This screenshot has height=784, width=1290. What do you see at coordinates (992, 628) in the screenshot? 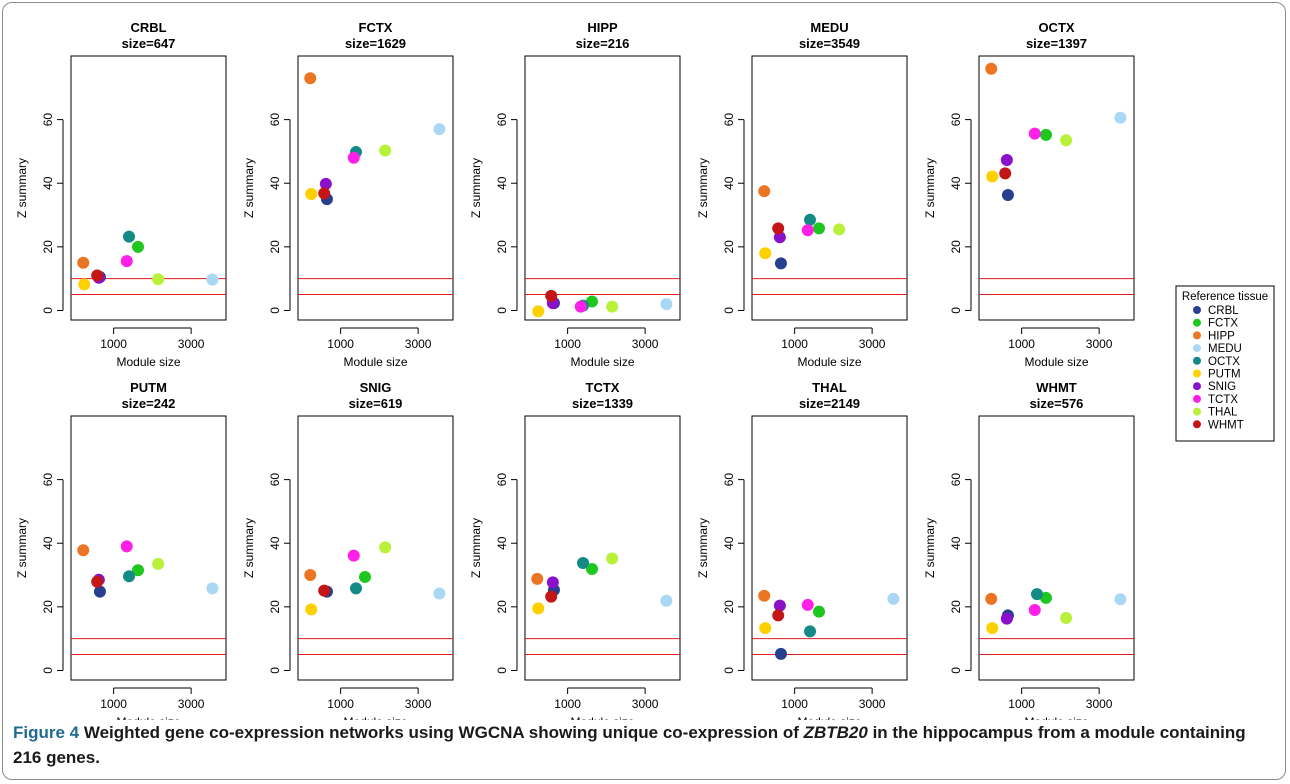
I see `point-whmt-putm` at bounding box center [992, 628].